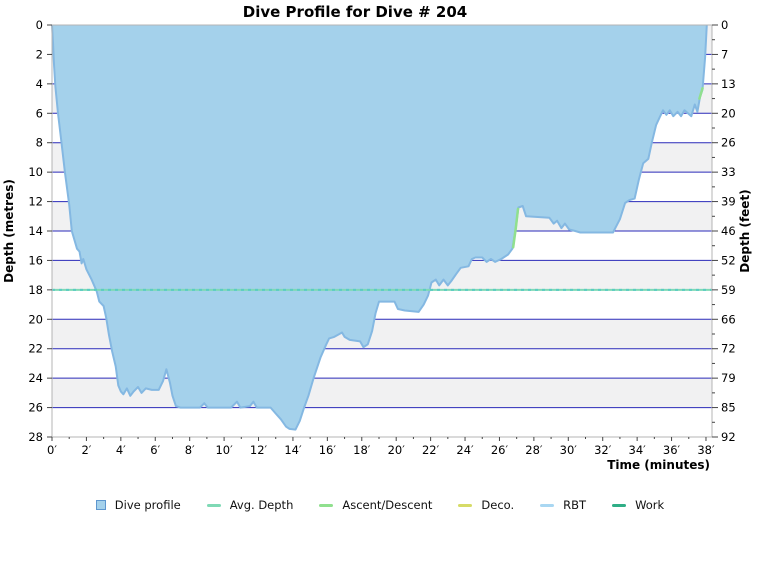 The height and width of the screenshot is (580, 760). What do you see at coordinates (397, 450) in the screenshot?
I see `x-tick-label: 20′` at bounding box center [397, 450].